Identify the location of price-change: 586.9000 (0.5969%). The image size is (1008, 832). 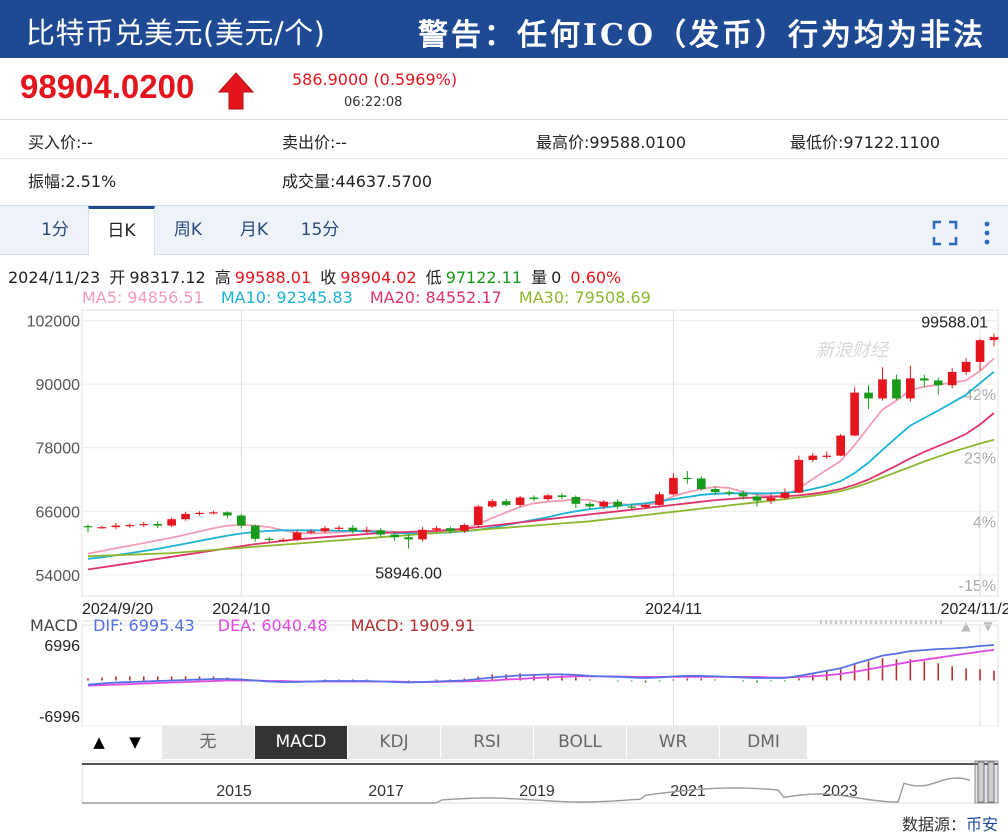
(375, 79).